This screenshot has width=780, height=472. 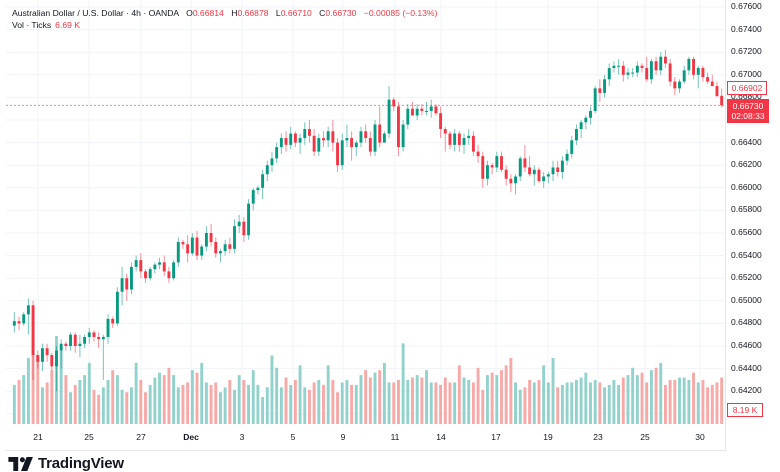 What do you see at coordinates (746, 390) in the screenshot?
I see `price-axis-label: 0.64200` at bounding box center [746, 390].